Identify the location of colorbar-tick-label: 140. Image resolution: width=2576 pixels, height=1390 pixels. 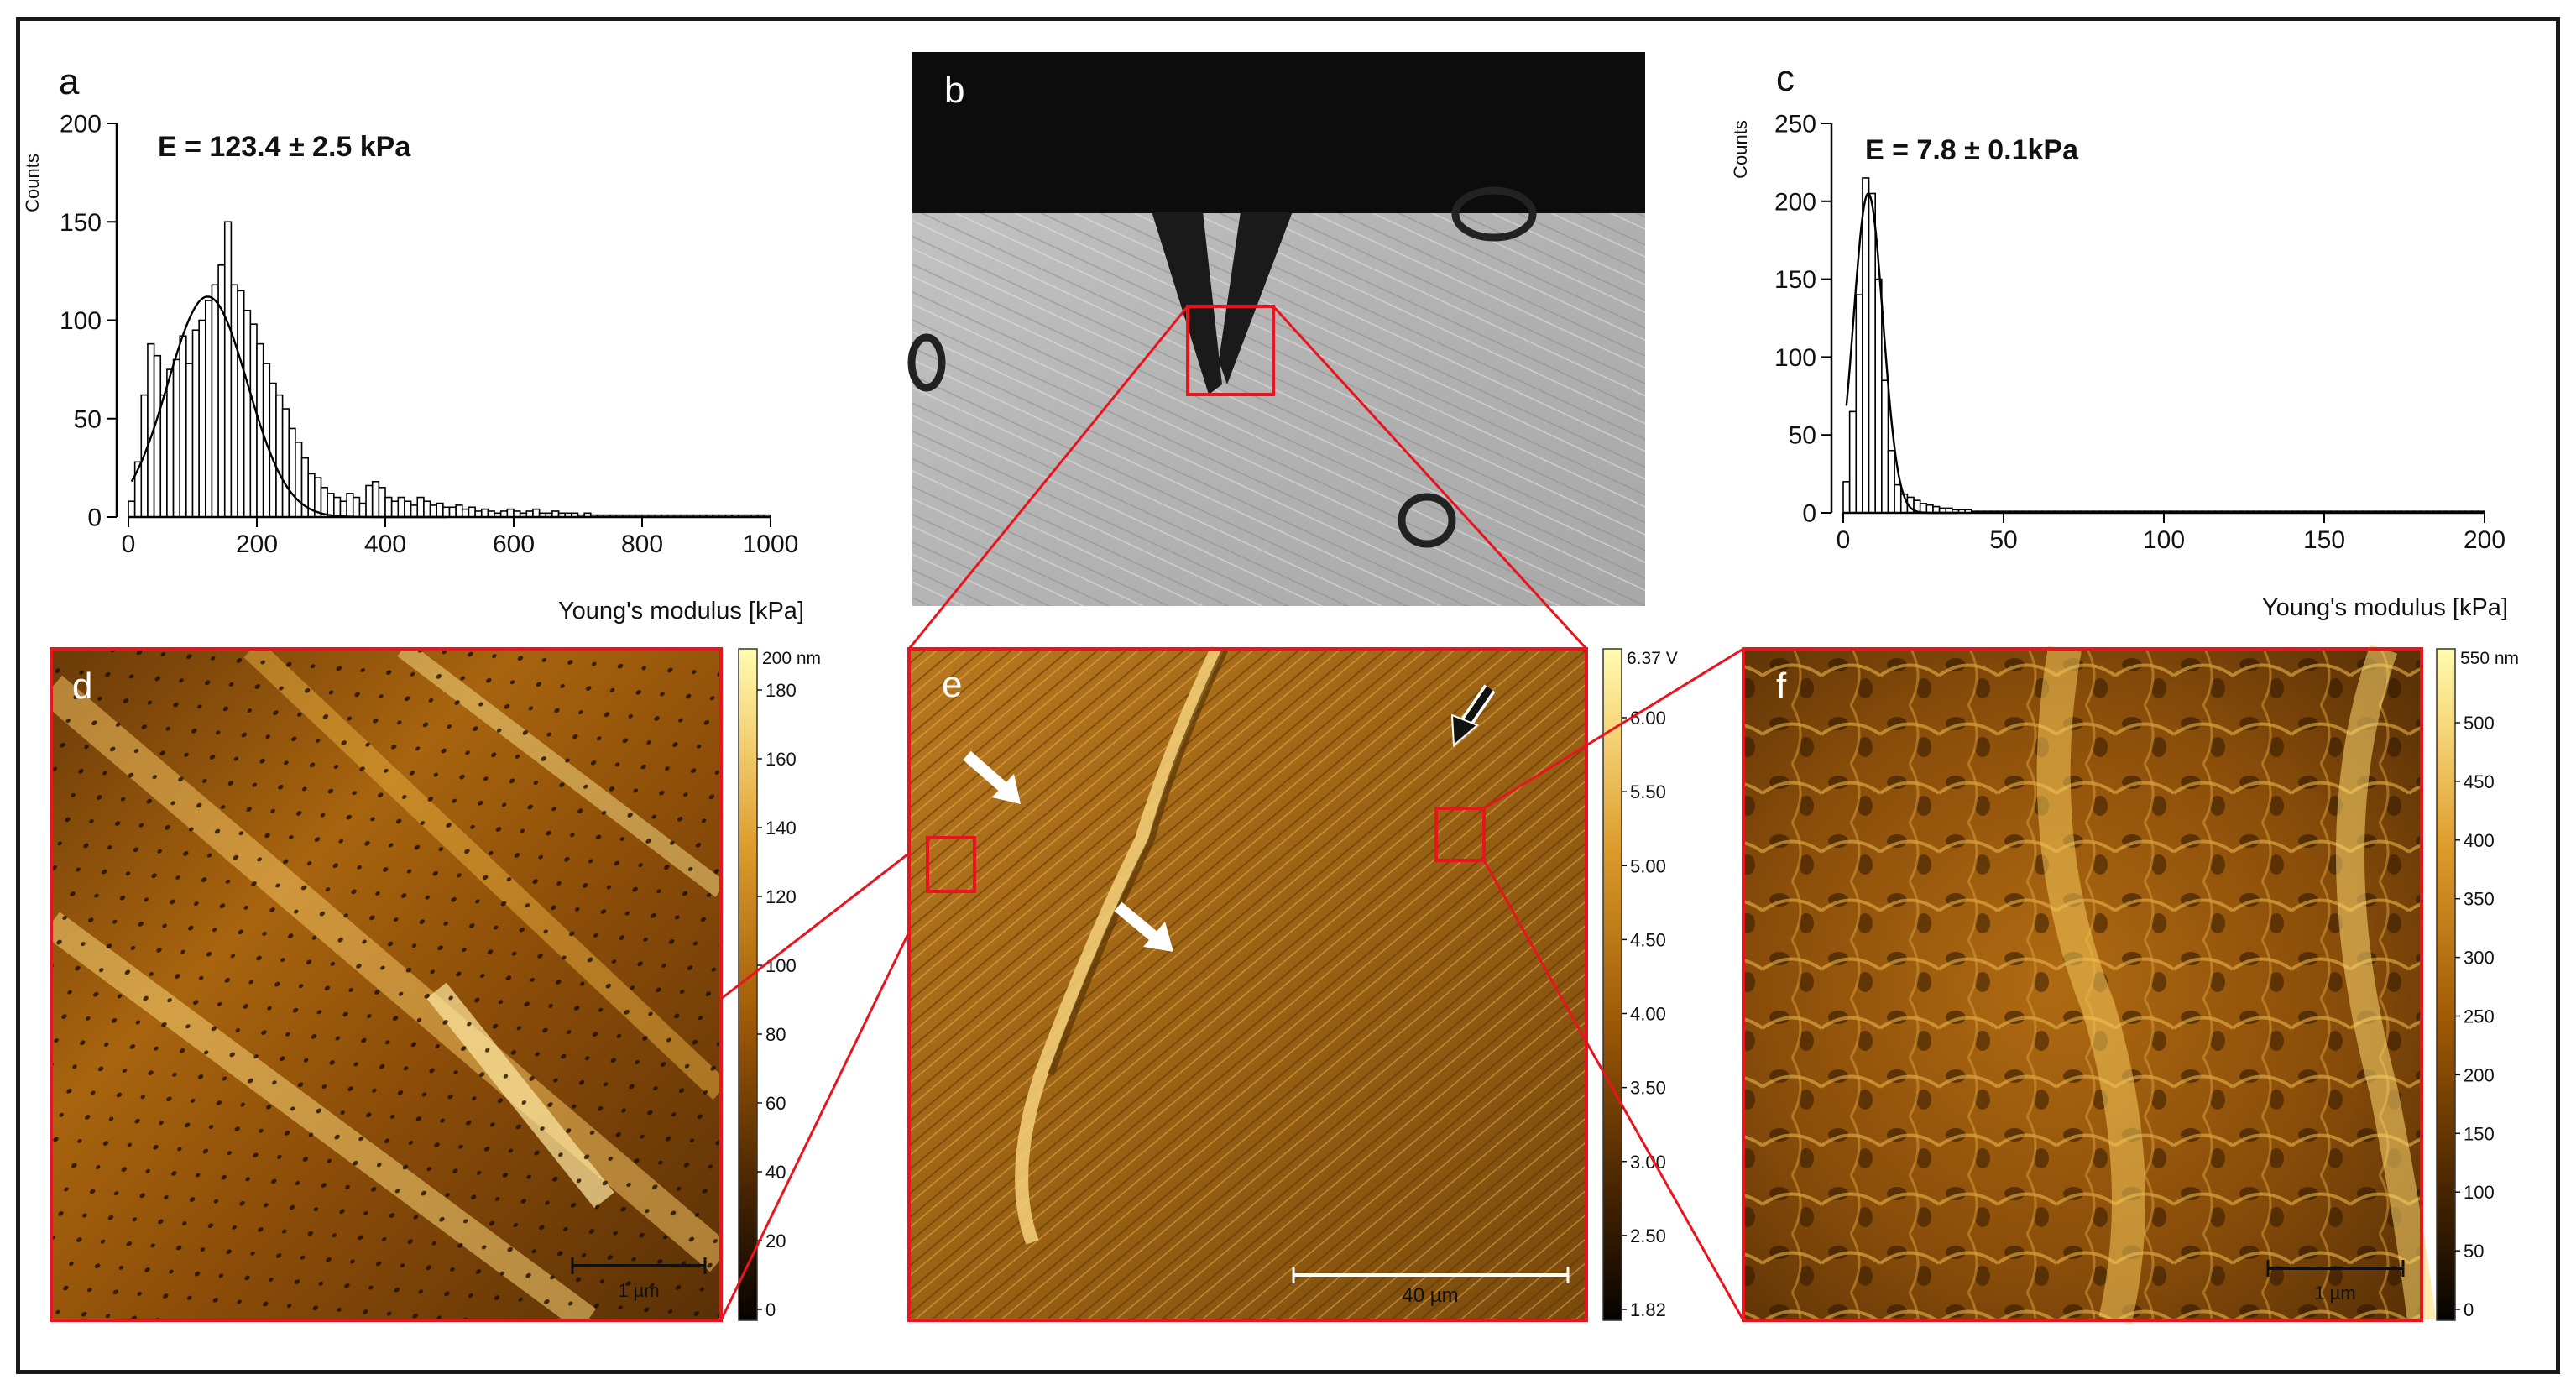
(781, 828).